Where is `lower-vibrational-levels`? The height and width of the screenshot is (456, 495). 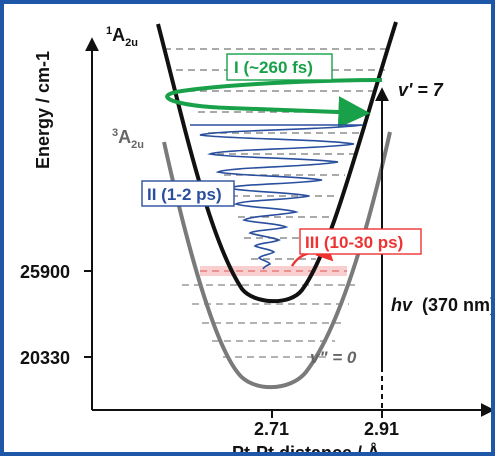 lower-vibrational-levels is located at coordinates (268, 321).